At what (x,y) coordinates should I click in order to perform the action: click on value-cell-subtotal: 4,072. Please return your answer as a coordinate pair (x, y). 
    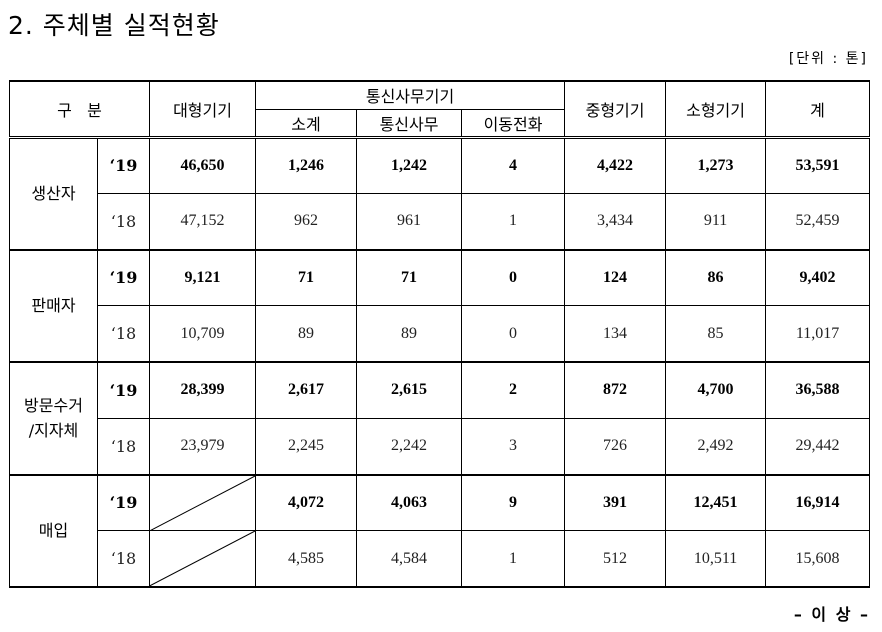
    Looking at the image, I should click on (306, 502).